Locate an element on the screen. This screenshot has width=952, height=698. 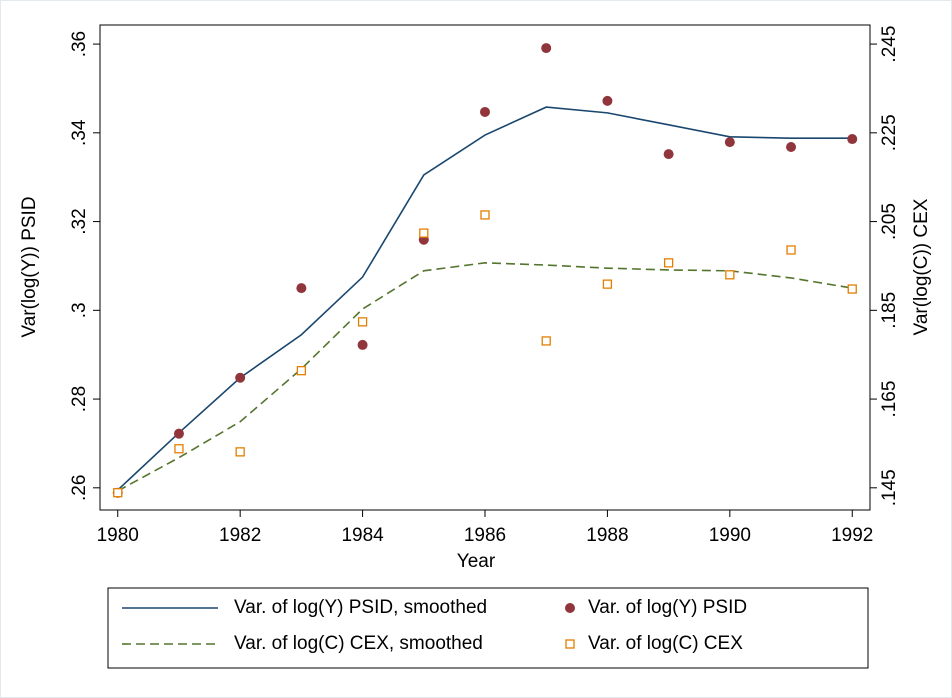
y2-tick-label: .145 is located at coordinates (889, 487).